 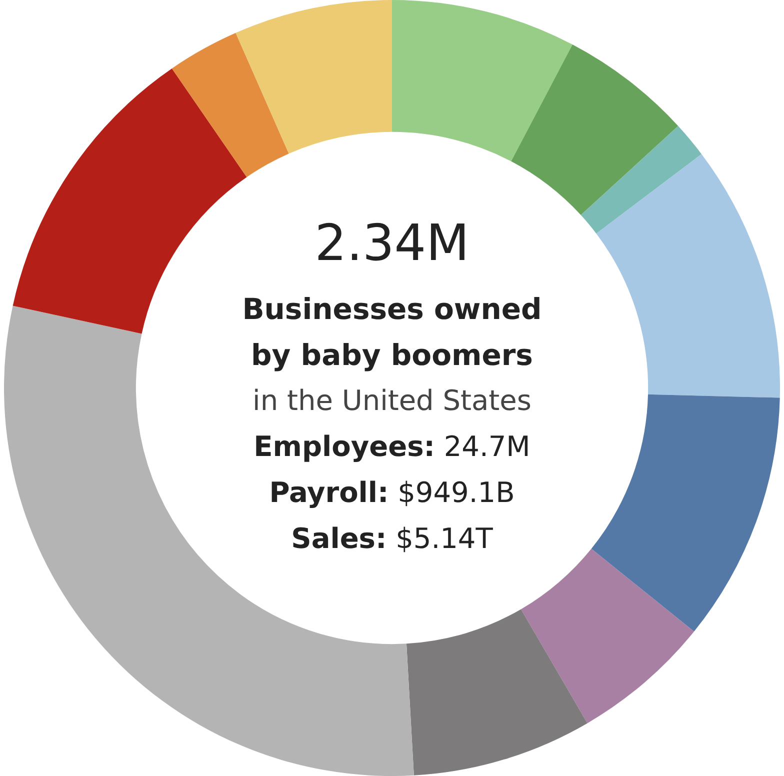 I want to click on text: in the United States, so click(x=392, y=401).